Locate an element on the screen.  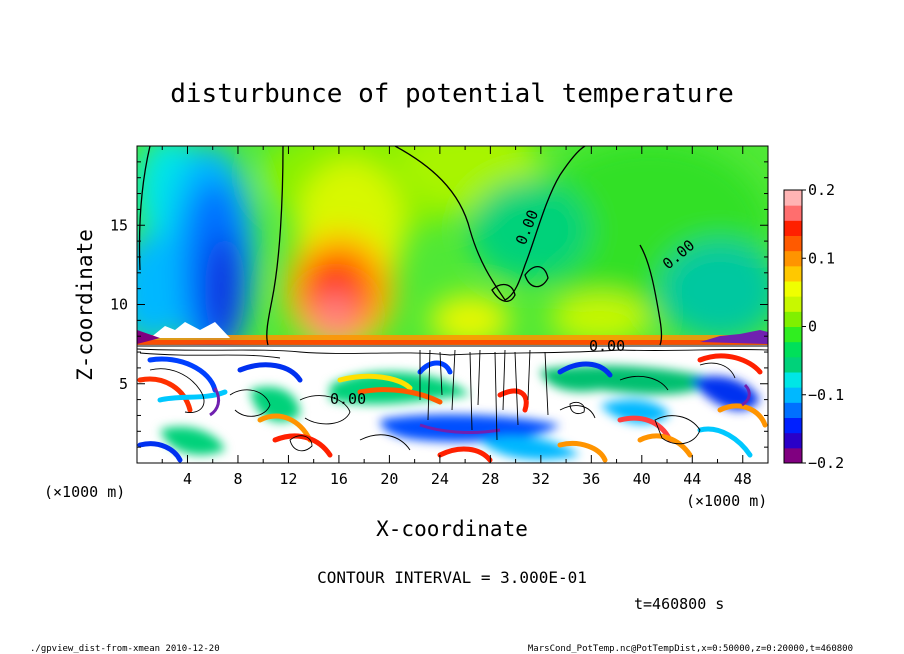
colorbar-tick-label: 0.1 is located at coordinates (821, 258).